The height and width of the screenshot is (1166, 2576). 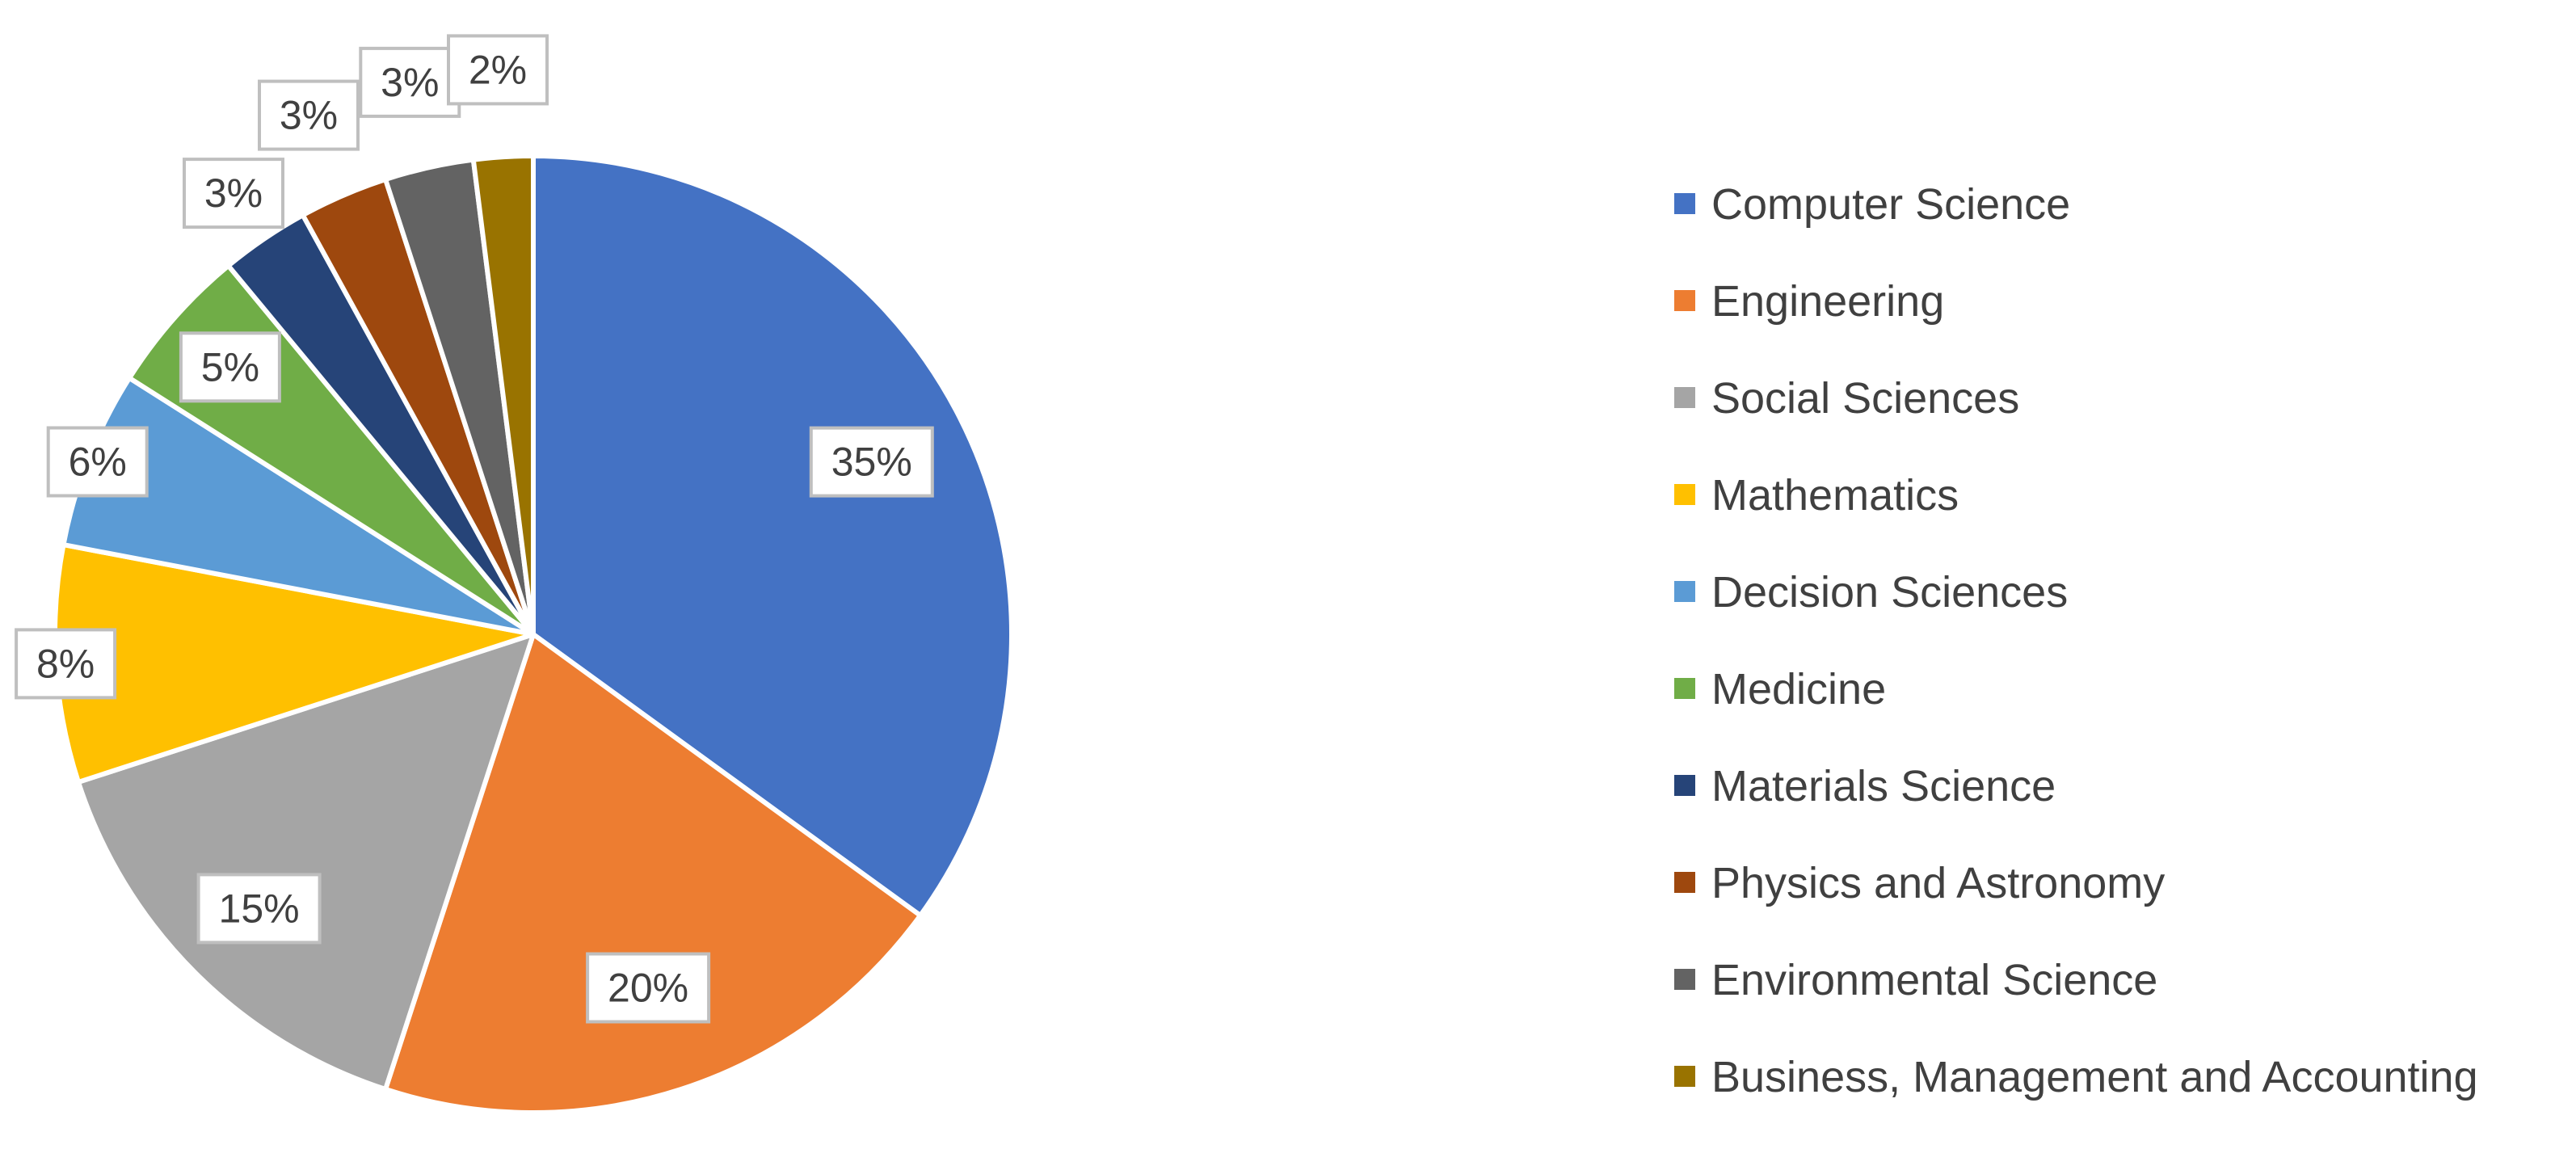 I want to click on data-label-mathematics: 8%, so click(x=66, y=664).